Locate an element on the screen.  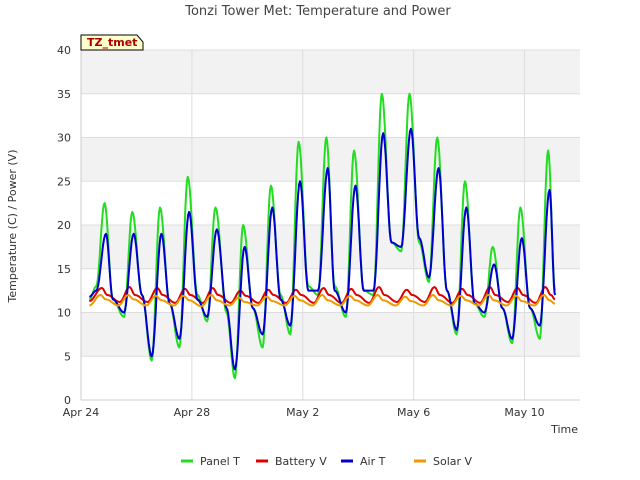
tag-badge: TZ_tmet is located at coordinates (112, 42).